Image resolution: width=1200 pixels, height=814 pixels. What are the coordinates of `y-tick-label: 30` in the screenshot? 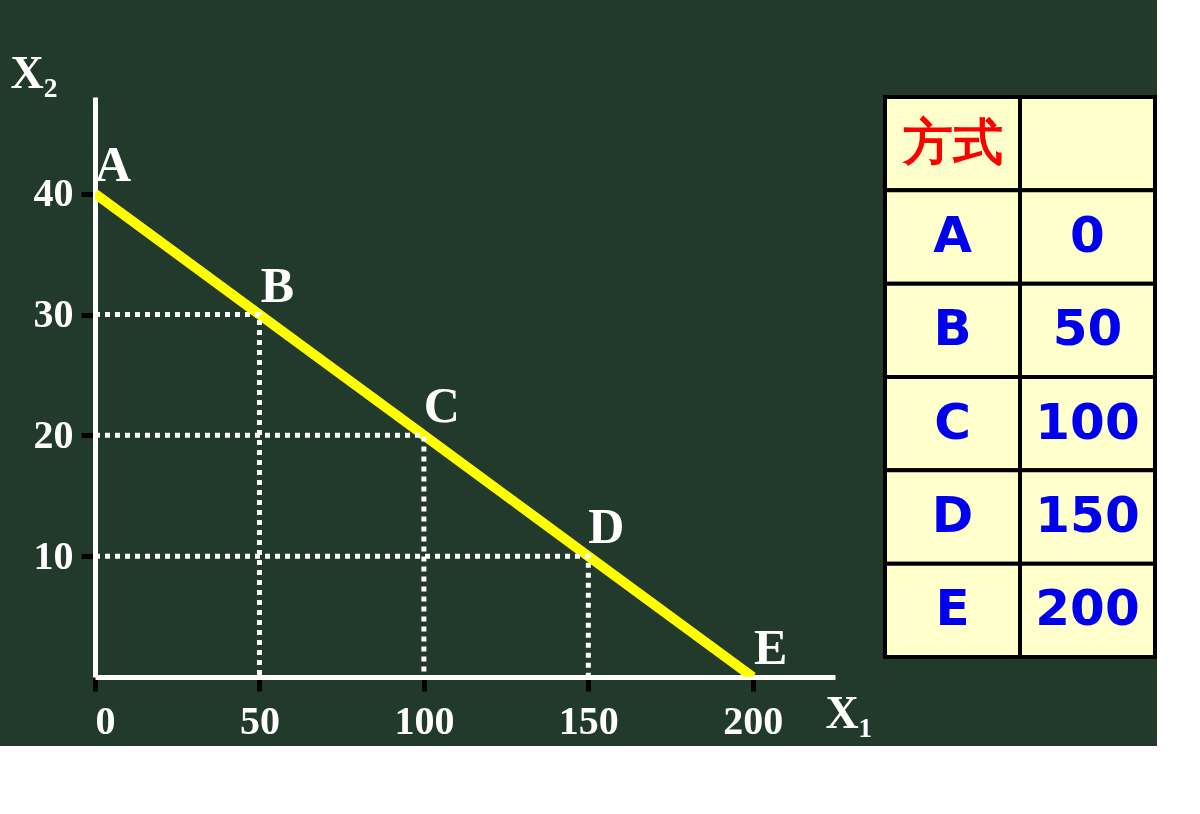 It's located at (53, 313).